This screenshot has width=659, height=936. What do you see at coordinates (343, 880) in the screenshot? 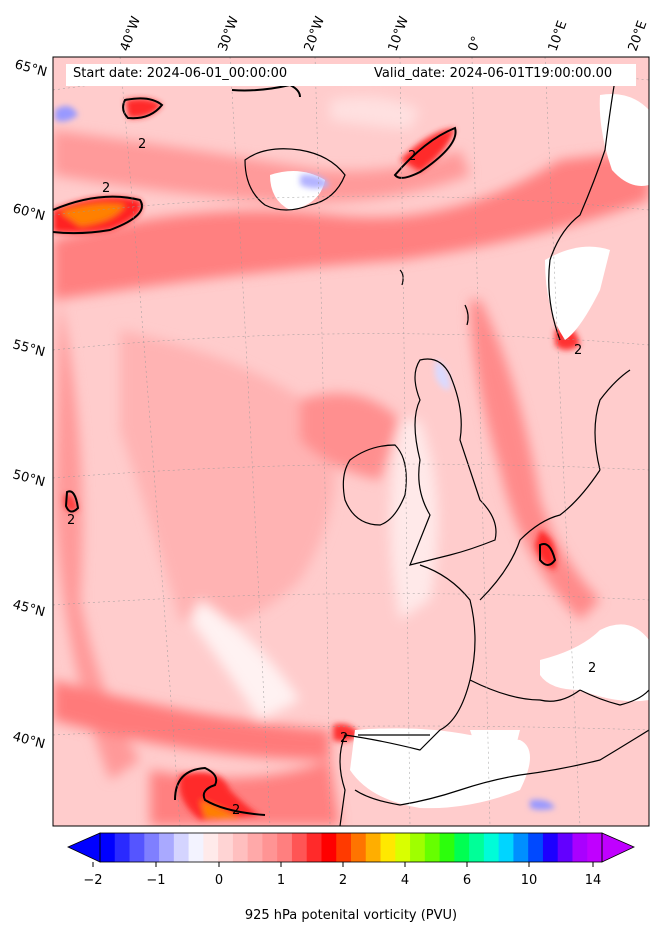
I see `colorbar-tick-label: 2` at bounding box center [343, 880].